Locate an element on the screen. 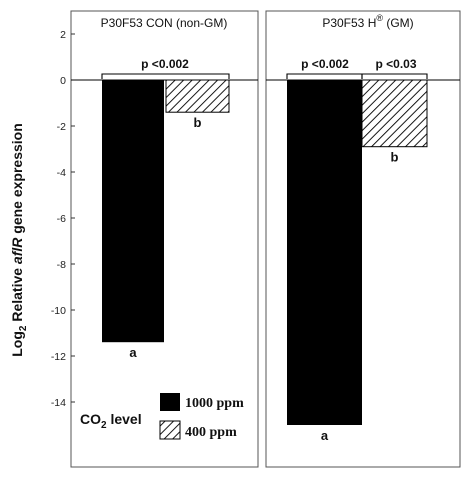 Image resolution: width=474 pixels, height=484 pixels. y-axis-label: Log2 Relative aflR gene expression is located at coordinates (19, 240).